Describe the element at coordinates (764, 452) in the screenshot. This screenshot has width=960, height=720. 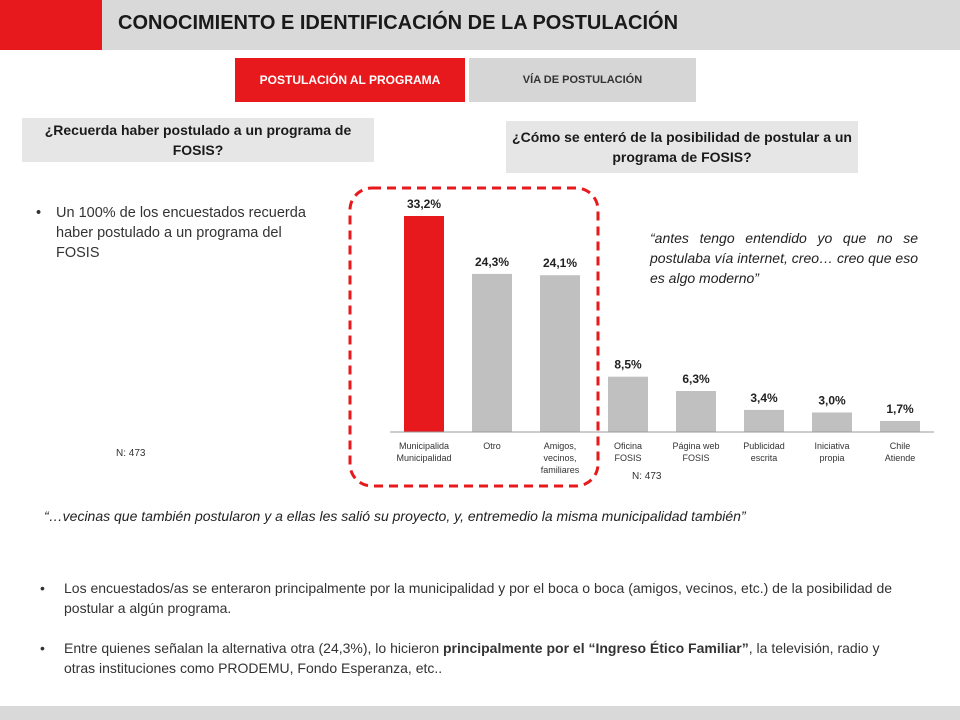
I see `category-label-6: Publicidad escrita` at that location.